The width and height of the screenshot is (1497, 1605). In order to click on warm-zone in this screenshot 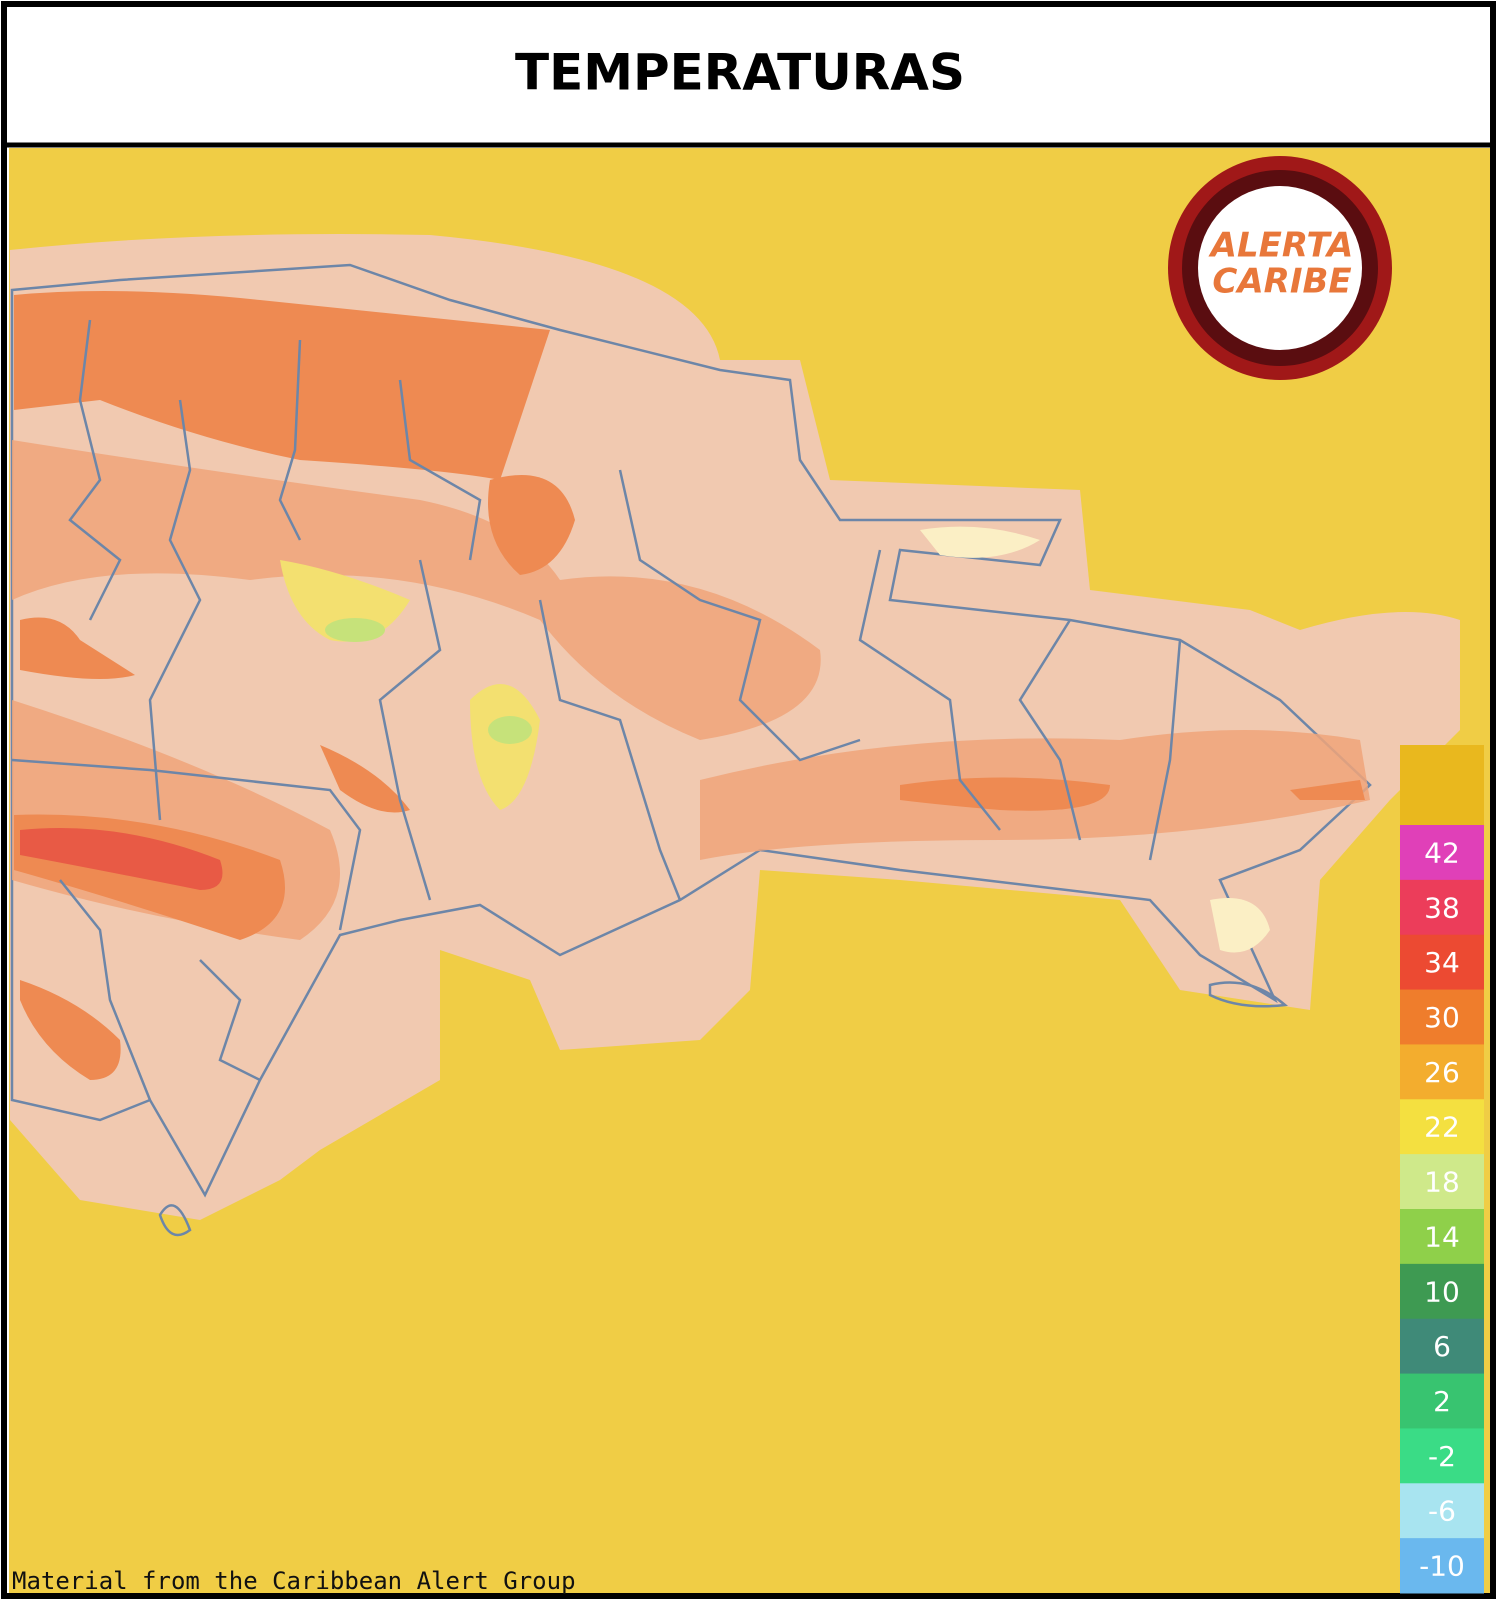, I will do `click(416, 590)`.